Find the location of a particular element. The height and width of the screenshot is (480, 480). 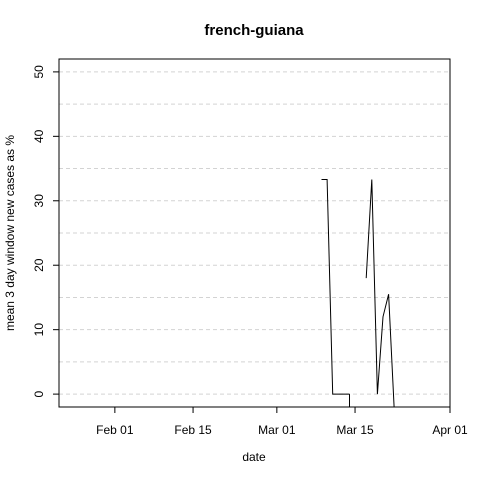

chart-title: french-guiana is located at coordinates (254, 30).